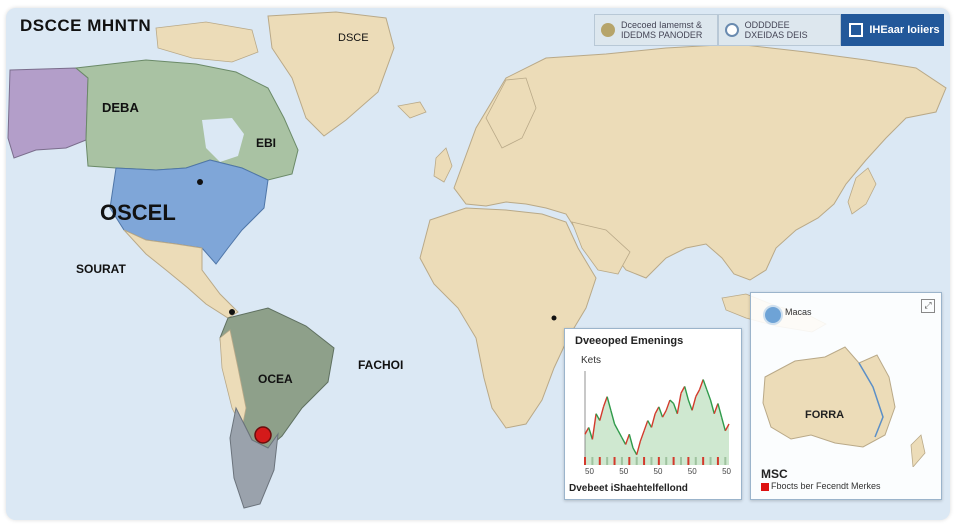 This screenshot has width=960, height=528. I want to click on arabia, so click(601, 248).